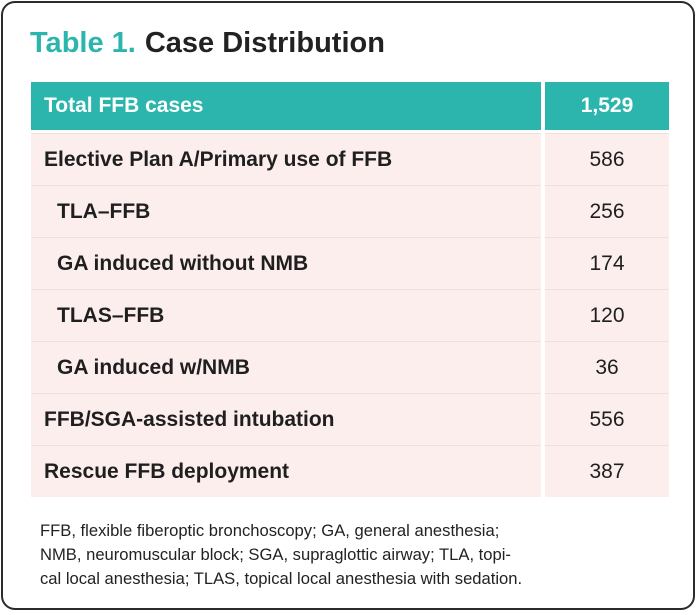 The width and height of the screenshot is (700, 615). I want to click on row-label: Rescue FFB deployment, so click(286, 471).